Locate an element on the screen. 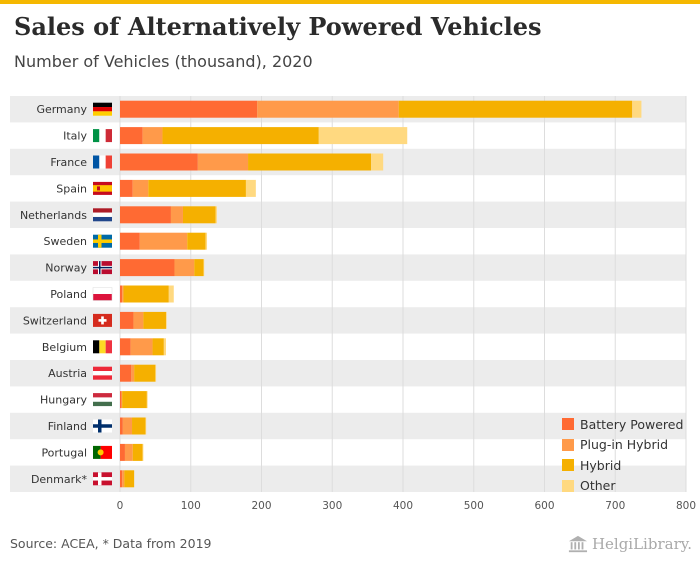 The image size is (700, 568). norway-flag is located at coordinates (102, 268).